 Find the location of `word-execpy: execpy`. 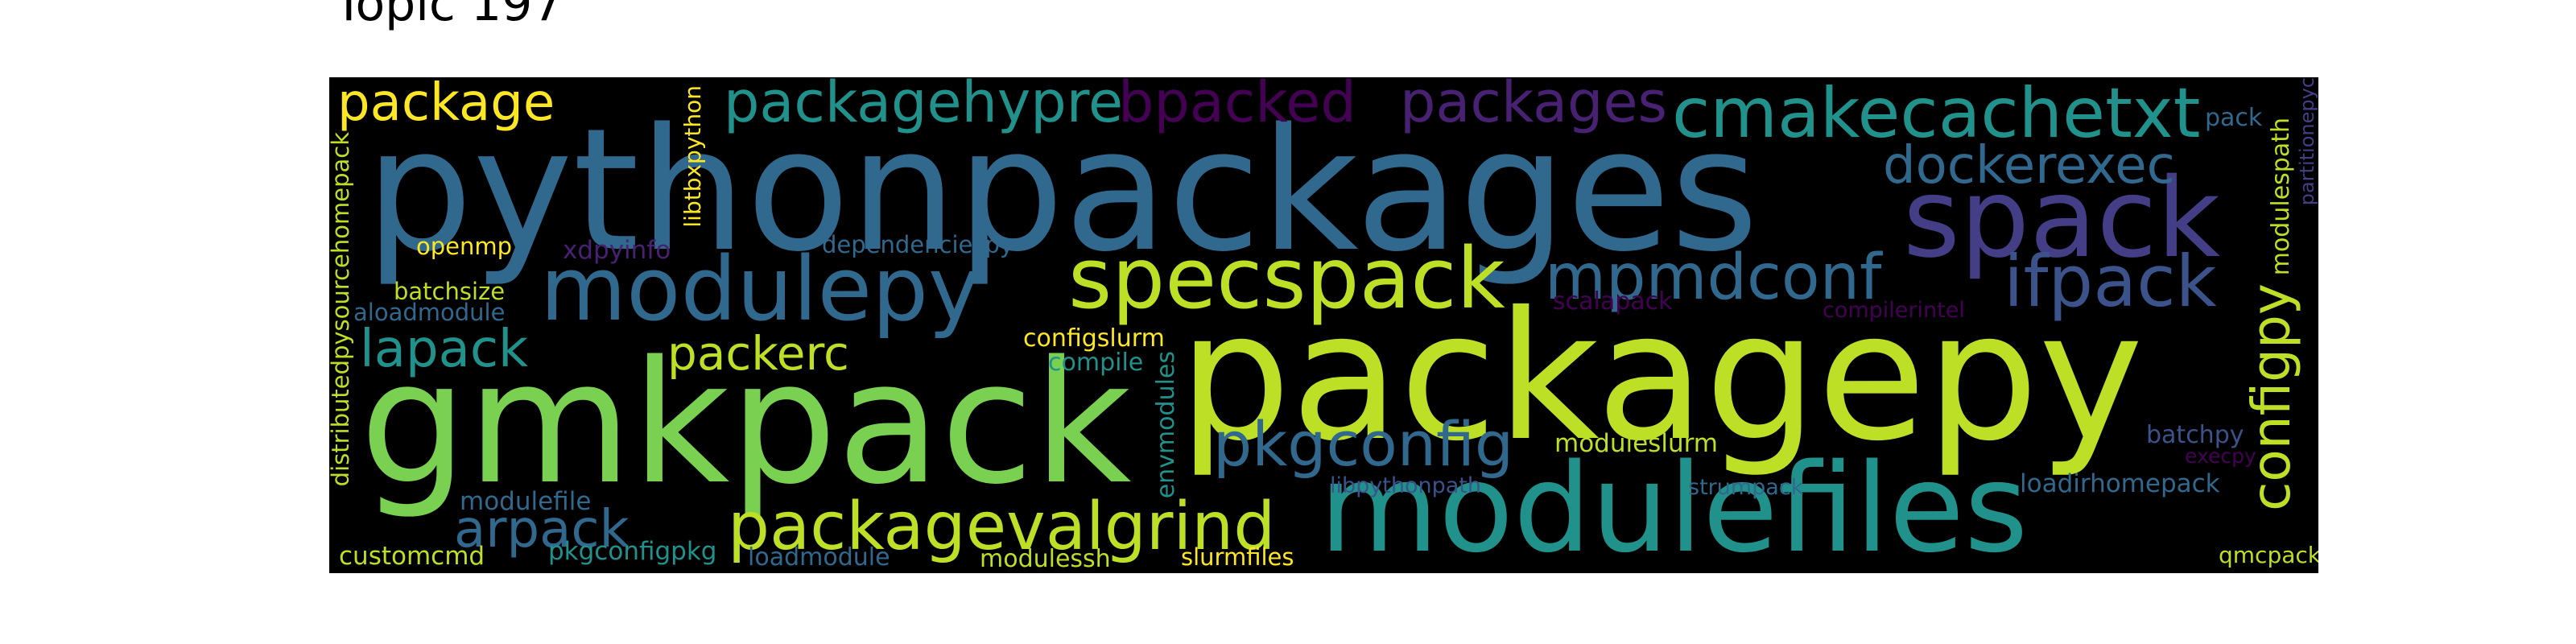

word-execpy: execpy is located at coordinates (2220, 456).